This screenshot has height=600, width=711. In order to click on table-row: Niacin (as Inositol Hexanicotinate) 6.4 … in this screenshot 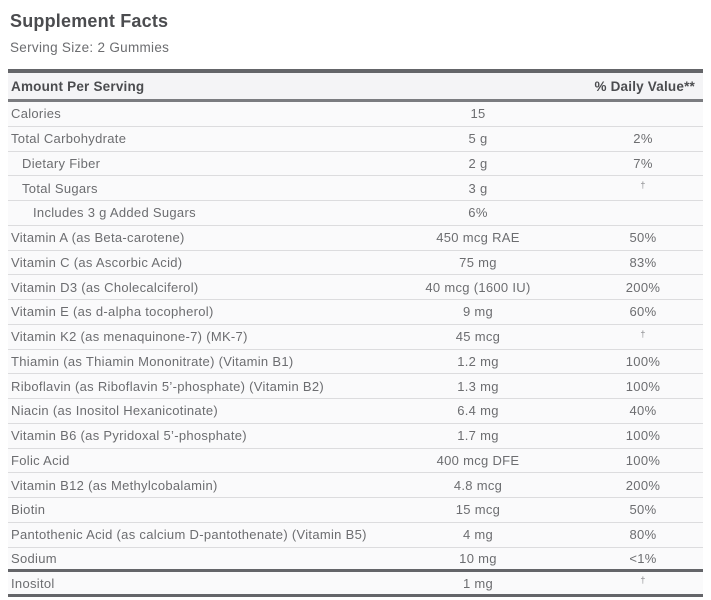, I will do `click(355, 411)`.